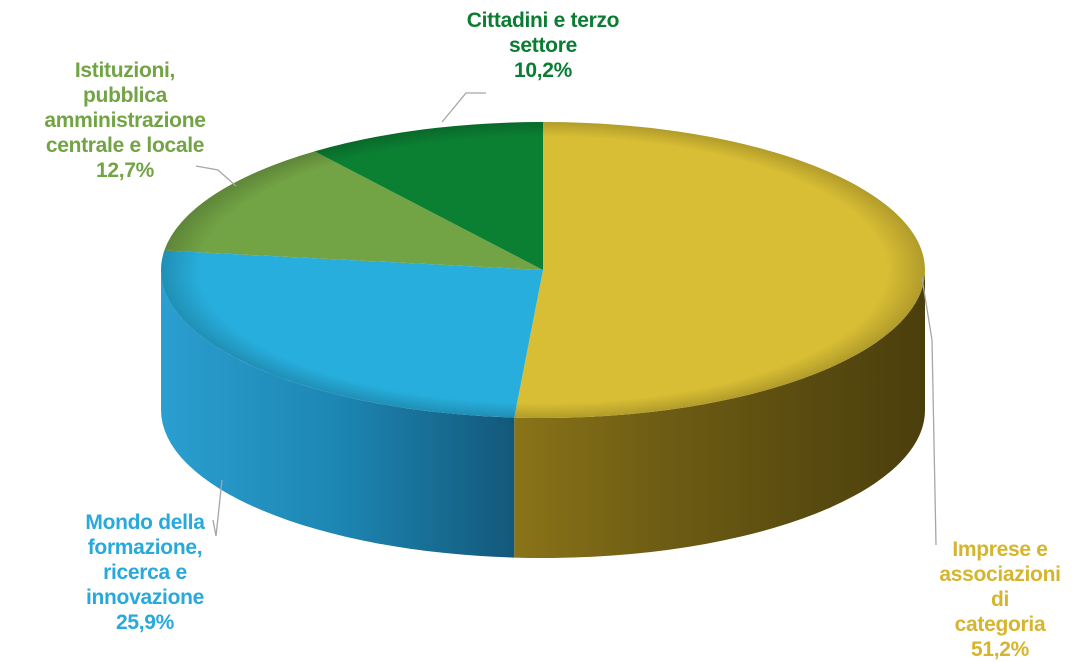 The image size is (1073, 662). Describe the element at coordinates (1000, 624) in the screenshot. I see `slice-label-line: categoria` at that location.